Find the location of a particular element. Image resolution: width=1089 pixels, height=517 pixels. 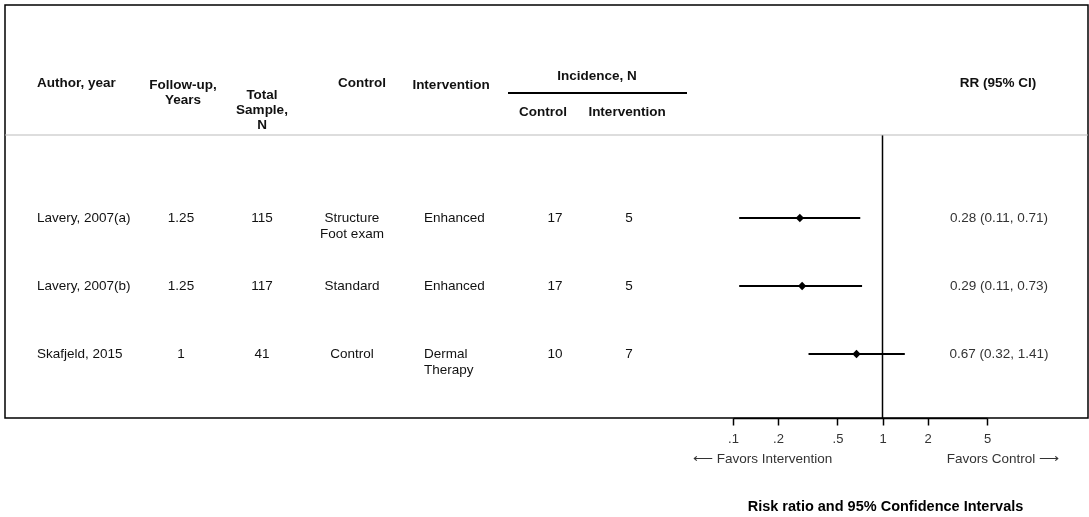

x-tick-label: 1 is located at coordinates (883, 438).